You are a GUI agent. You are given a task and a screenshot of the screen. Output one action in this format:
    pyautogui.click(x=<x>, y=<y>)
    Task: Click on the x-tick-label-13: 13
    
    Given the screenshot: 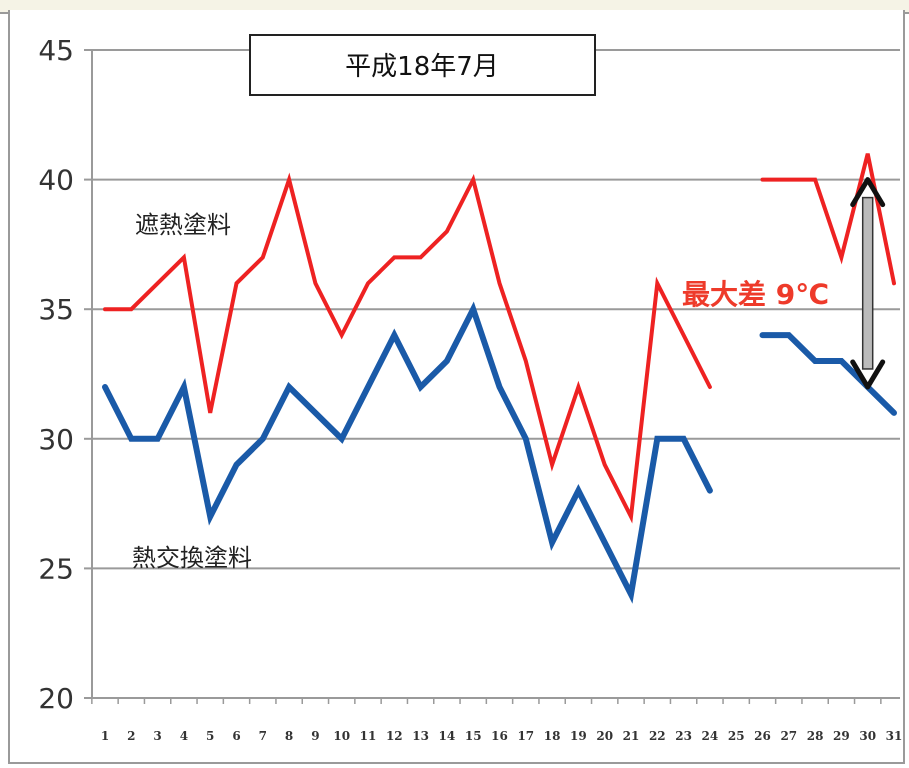 What is the action you would take?
    pyautogui.click(x=420, y=736)
    